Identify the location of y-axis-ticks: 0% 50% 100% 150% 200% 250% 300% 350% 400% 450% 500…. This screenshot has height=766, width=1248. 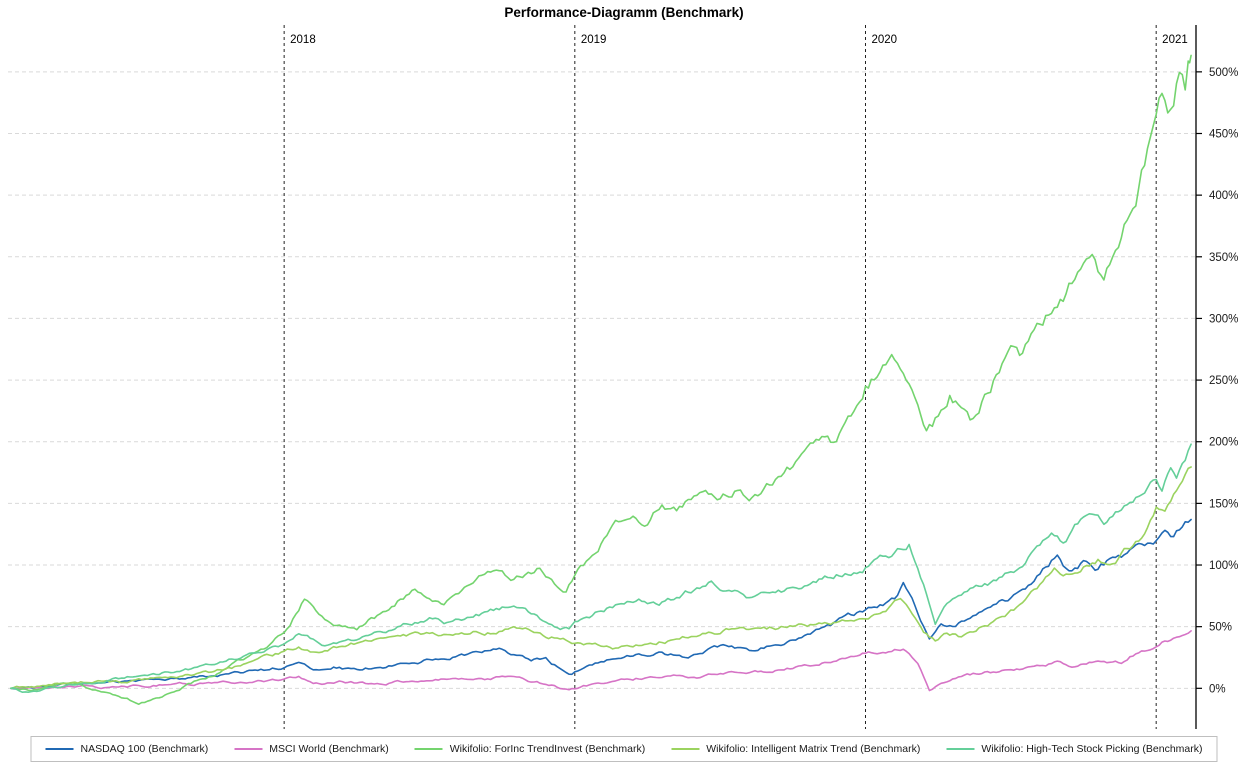
(1217, 381).